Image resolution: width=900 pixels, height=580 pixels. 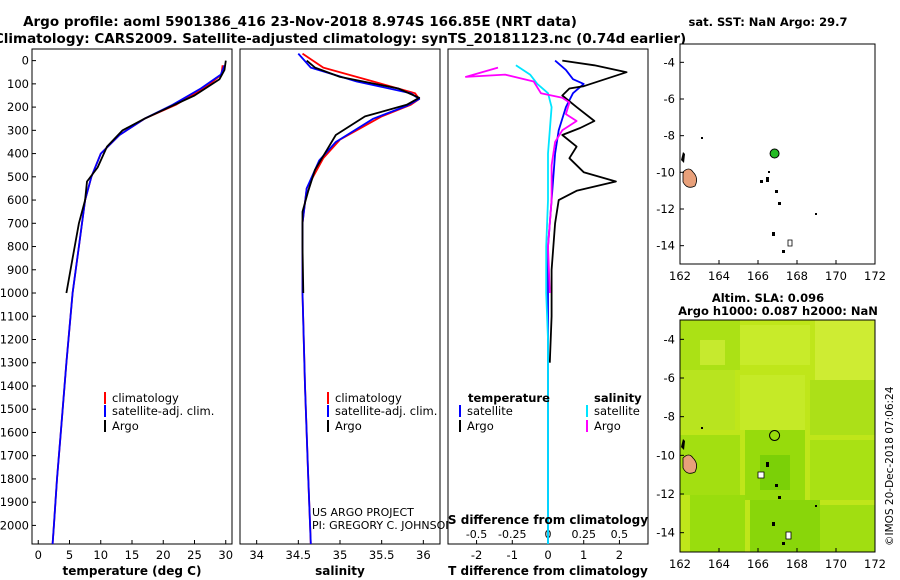 I want to click on map-y-tick-label: -14, so click(x=665, y=246).